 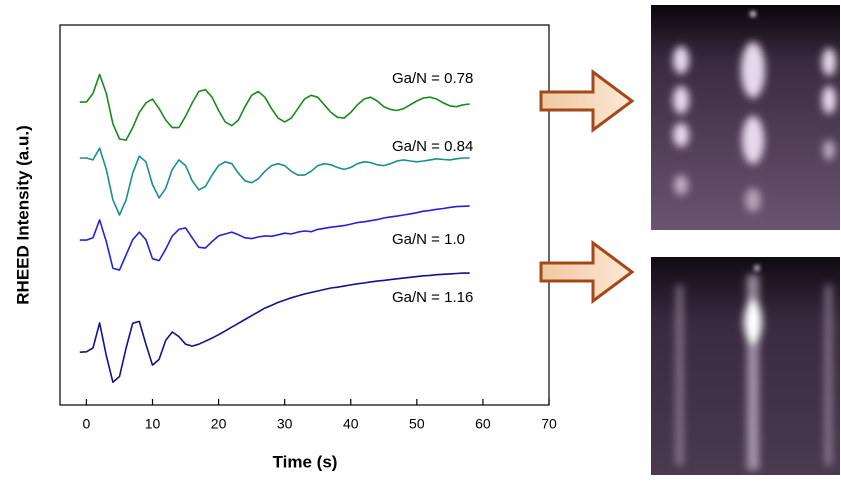 I want to click on x-tick-label: 20, so click(x=219, y=424).